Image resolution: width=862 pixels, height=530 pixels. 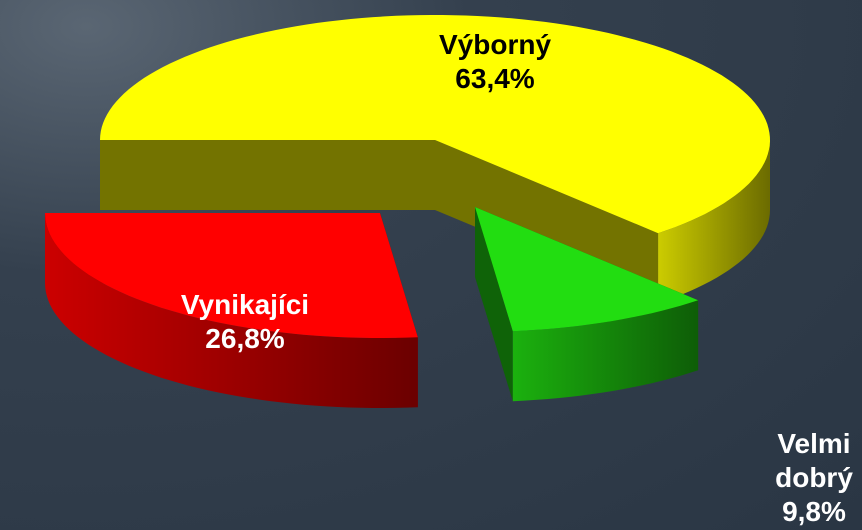 What do you see at coordinates (814, 460) in the screenshot?
I see `category-label: Velmi dobrý` at bounding box center [814, 460].